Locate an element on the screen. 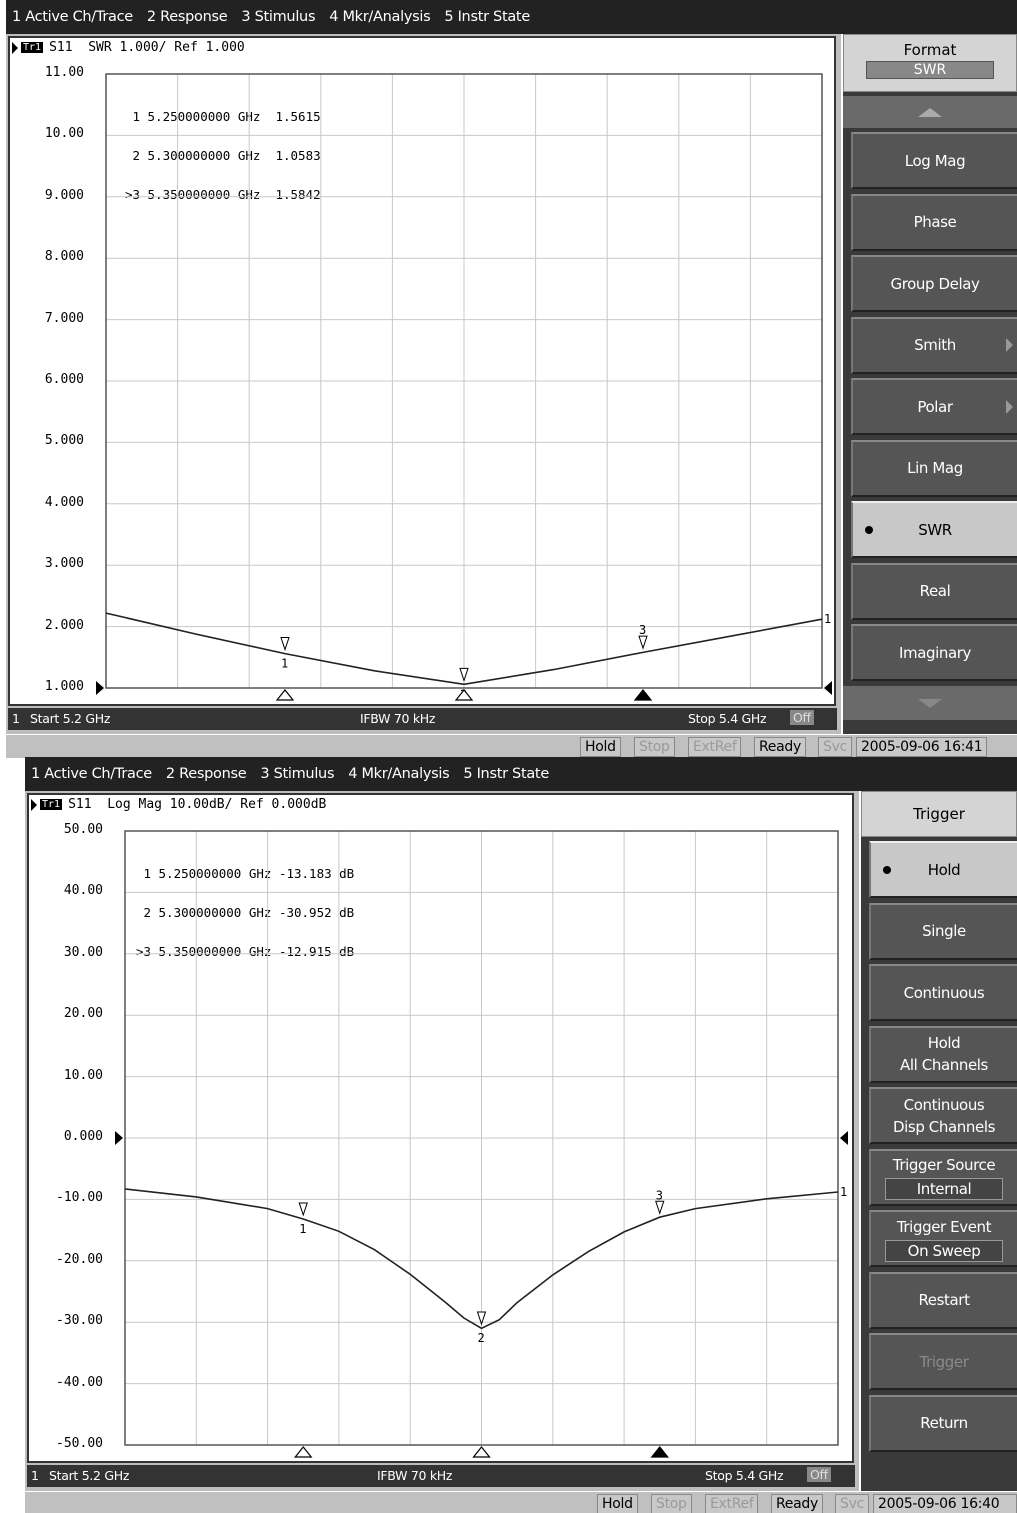 The image size is (1017, 1513). softkey-lin-mag: Lin Mag is located at coordinates (934, 468).